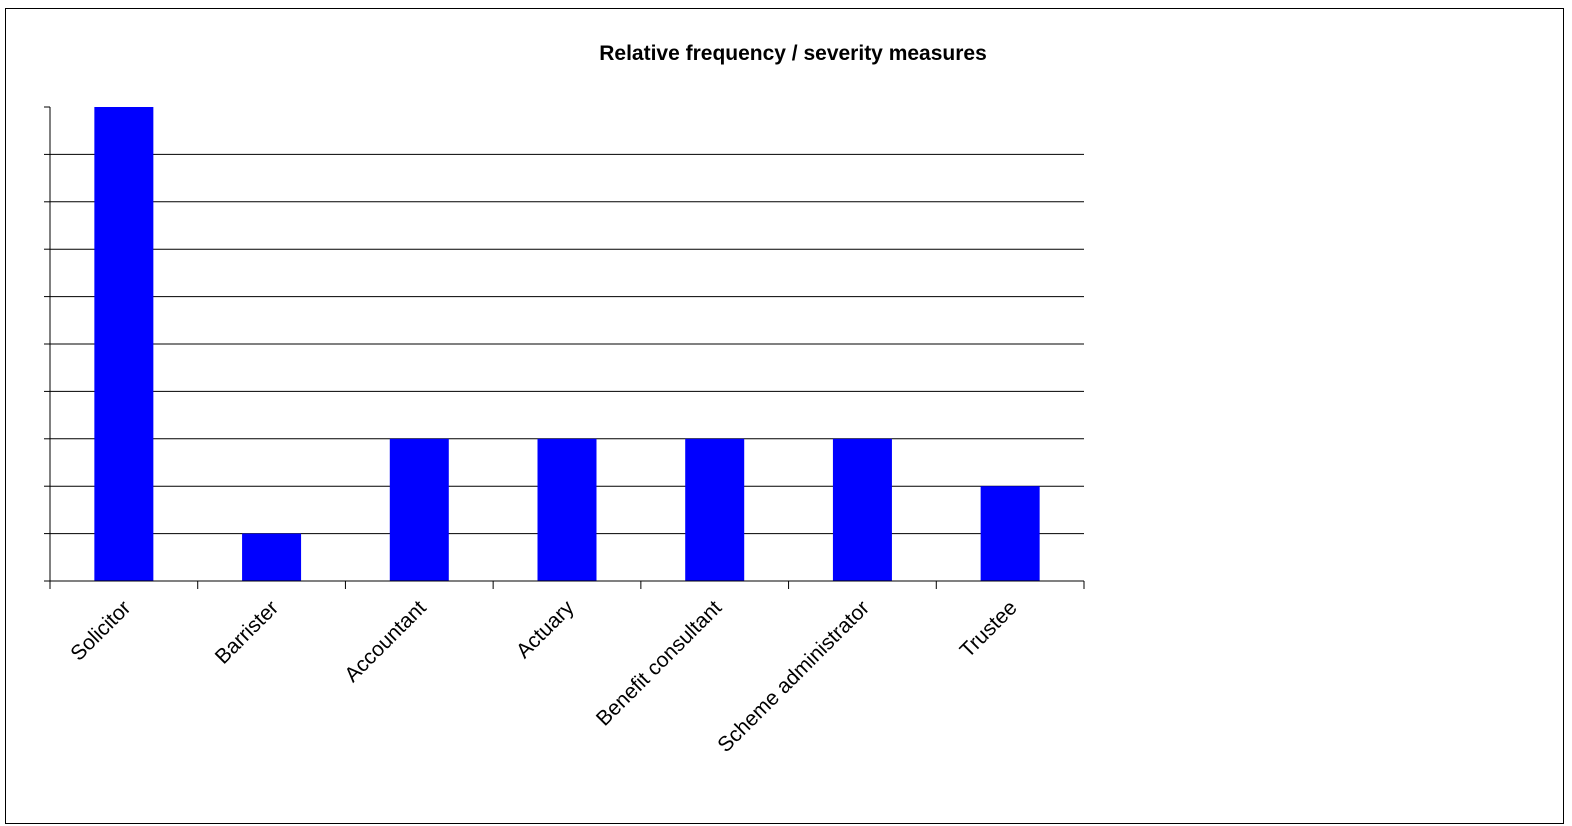  I want to click on bar-scheme-administrator, so click(862, 509).